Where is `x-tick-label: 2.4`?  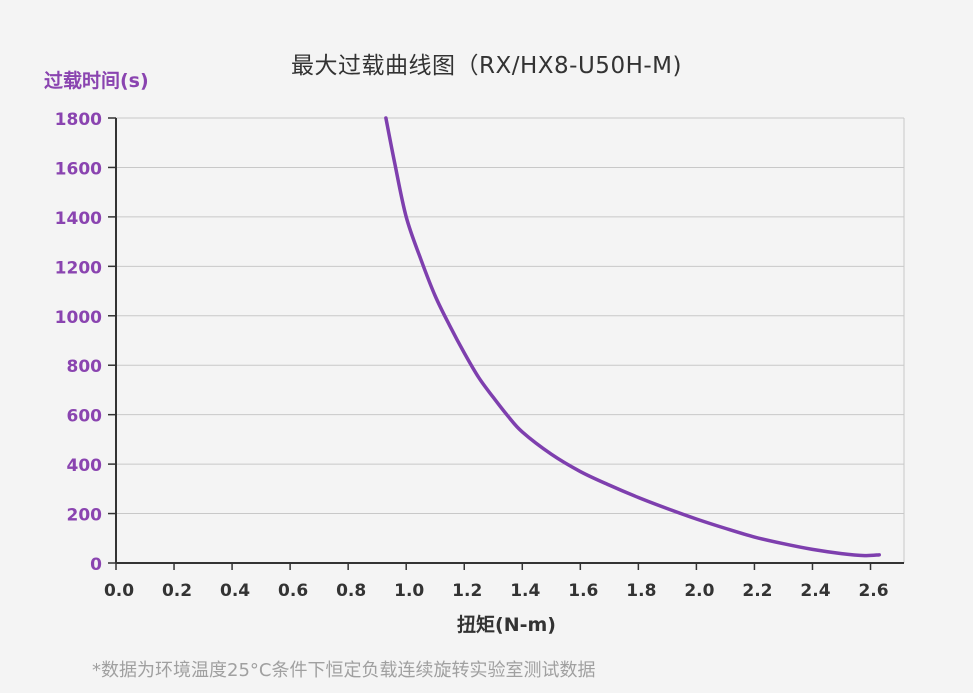 x-tick-label: 2.4 is located at coordinates (815, 591).